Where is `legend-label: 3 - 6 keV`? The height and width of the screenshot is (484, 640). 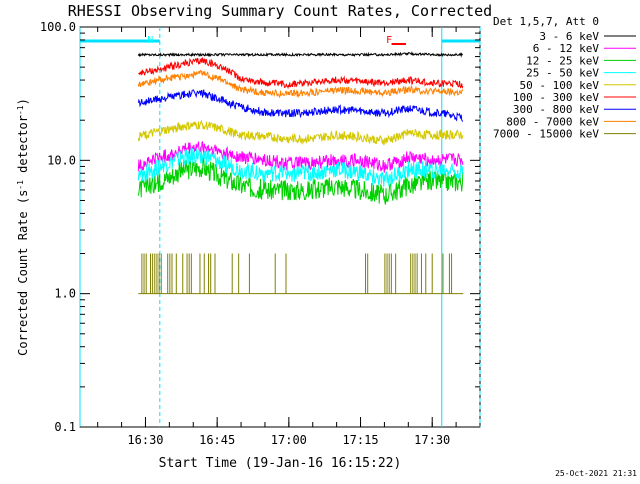 legend-label: 3 - 6 keV is located at coordinates (569, 36).